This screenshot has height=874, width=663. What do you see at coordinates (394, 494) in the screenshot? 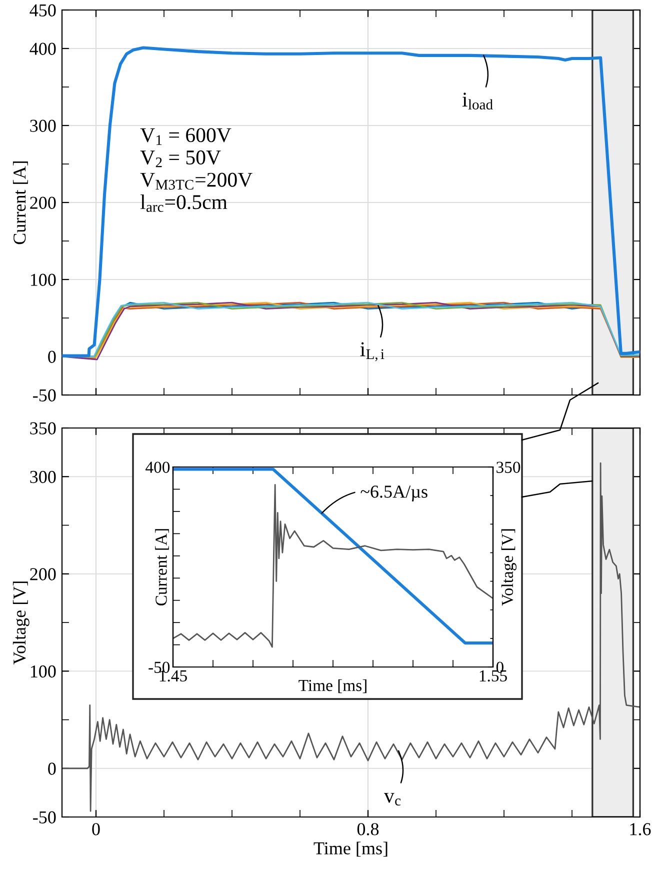
I see `annotation: ~6.5A/µs` at bounding box center [394, 494].